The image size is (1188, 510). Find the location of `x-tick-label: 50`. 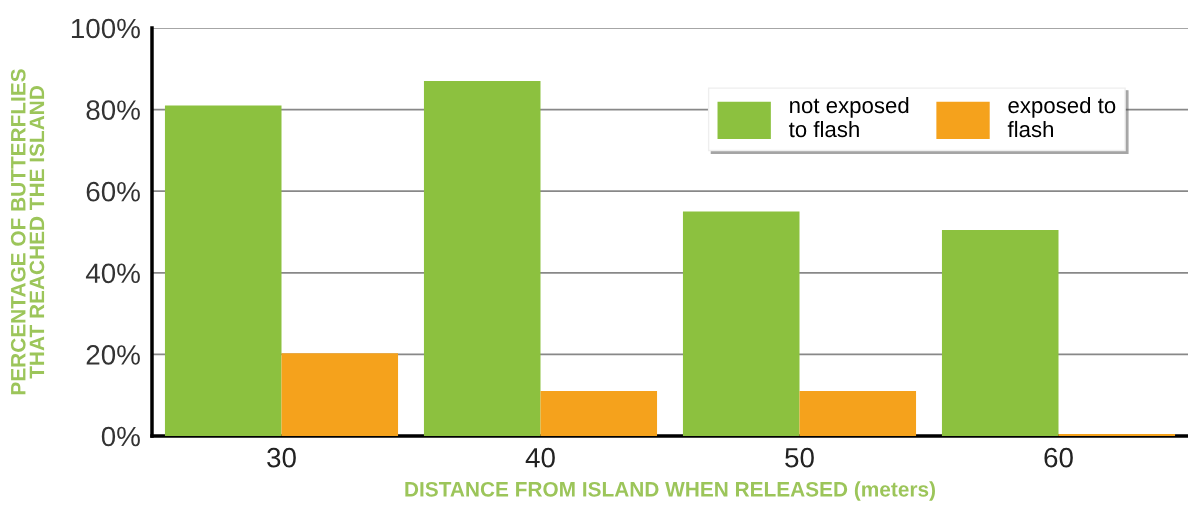

x-tick-label: 50 is located at coordinates (799, 457).